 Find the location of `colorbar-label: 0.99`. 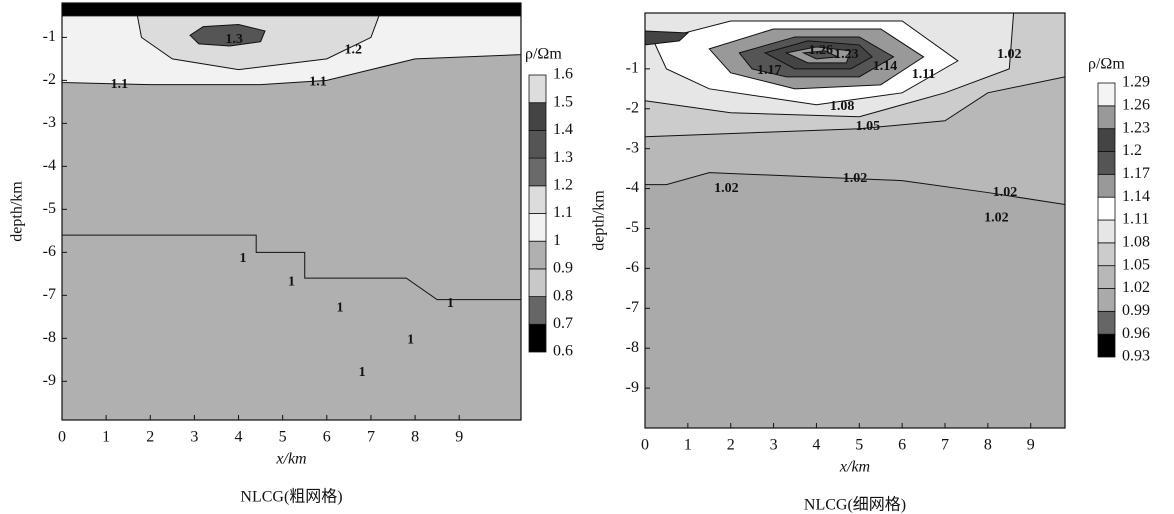

colorbar-label: 0.99 is located at coordinates (1136, 310).